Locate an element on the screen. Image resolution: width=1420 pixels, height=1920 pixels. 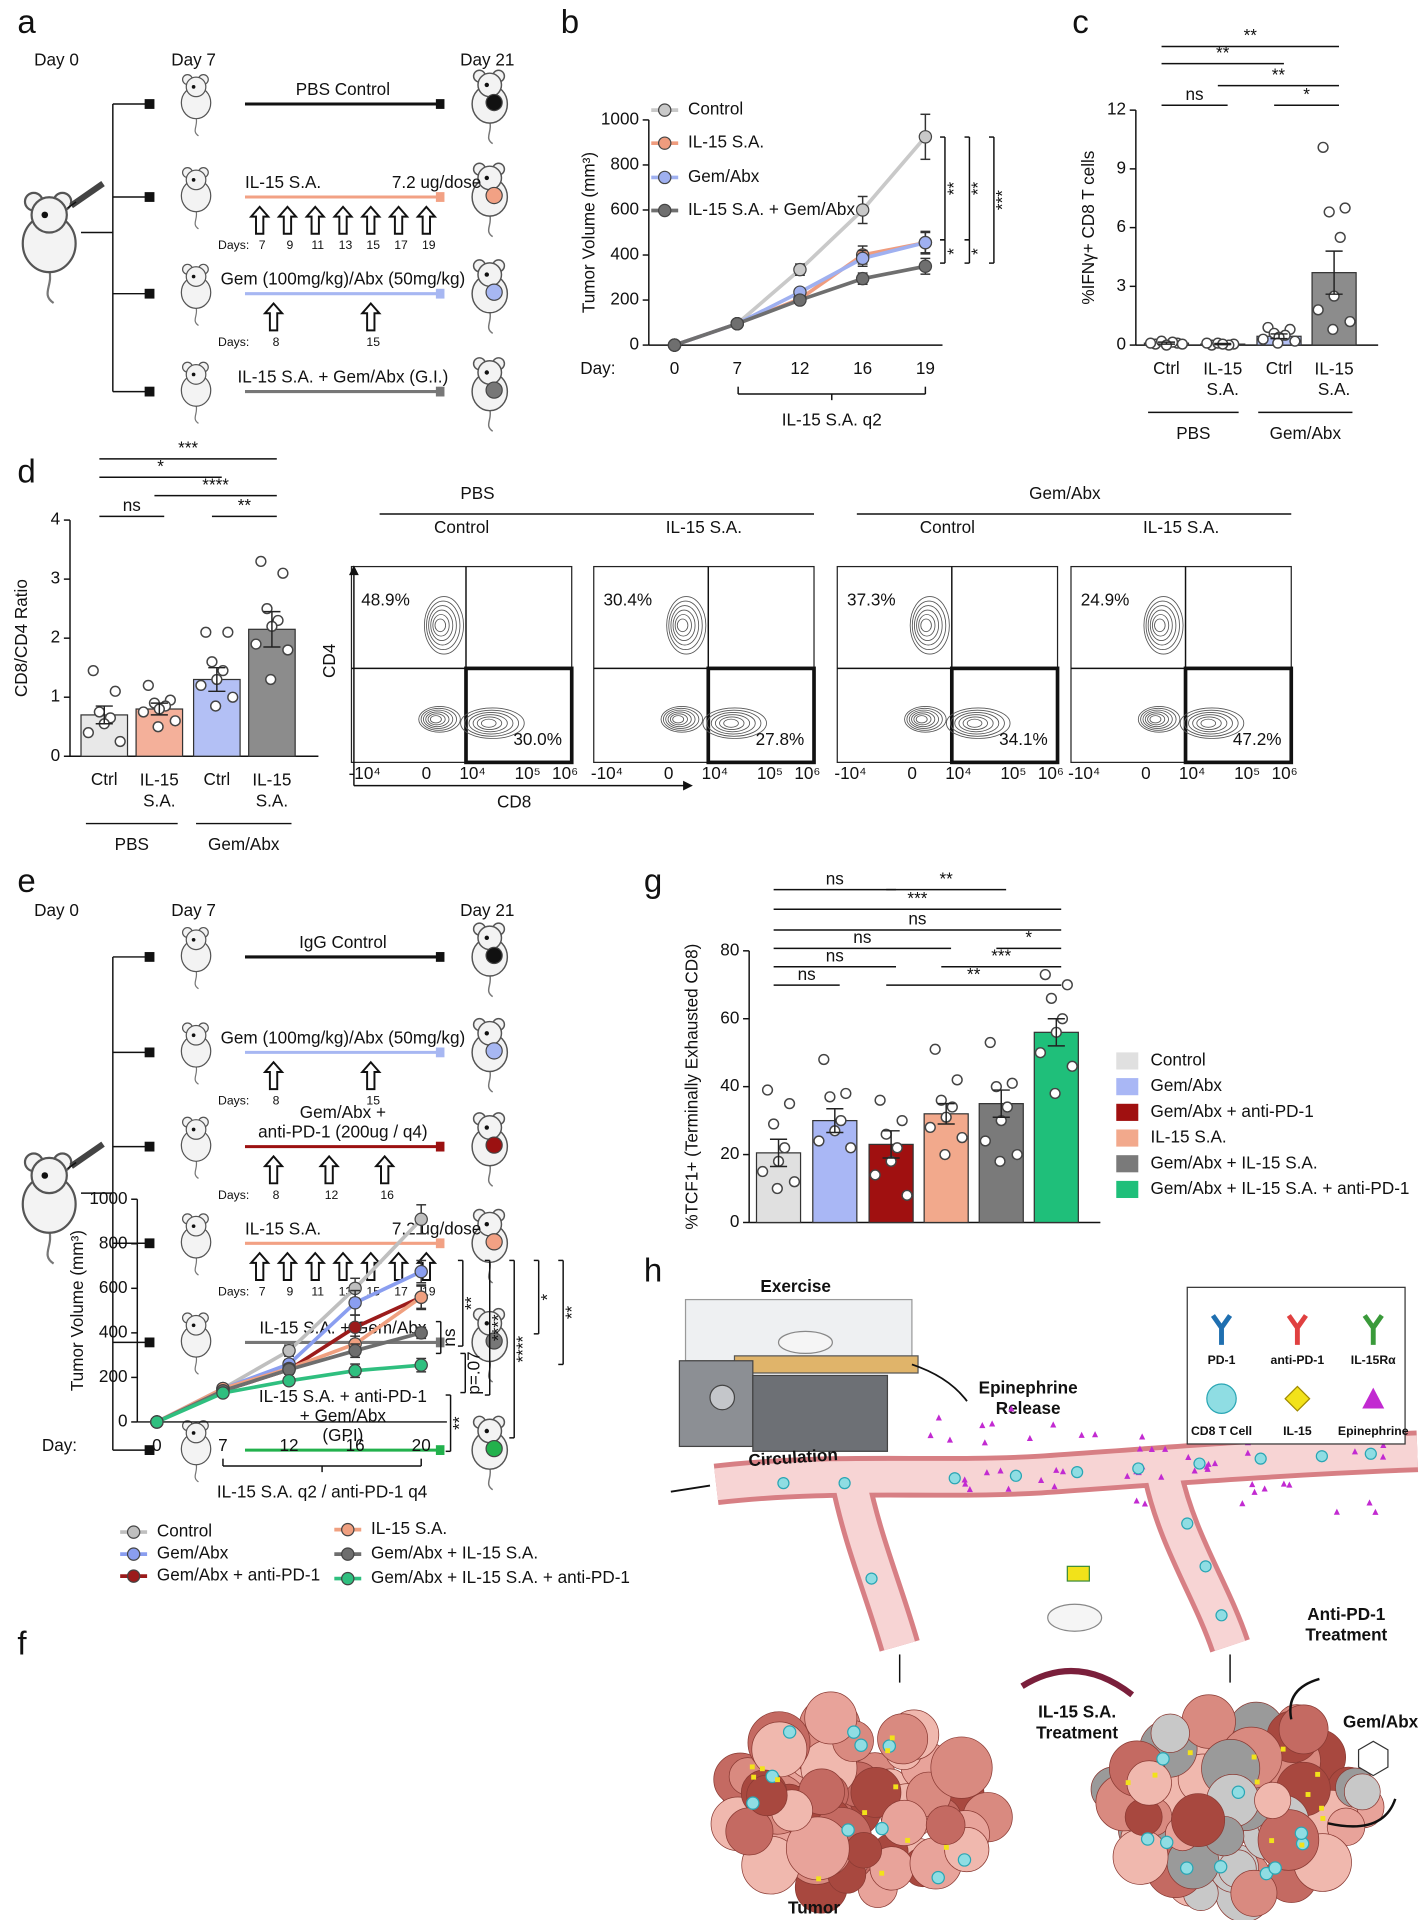
quadrant-pct: 24.9% is located at coordinates (1105, 599).